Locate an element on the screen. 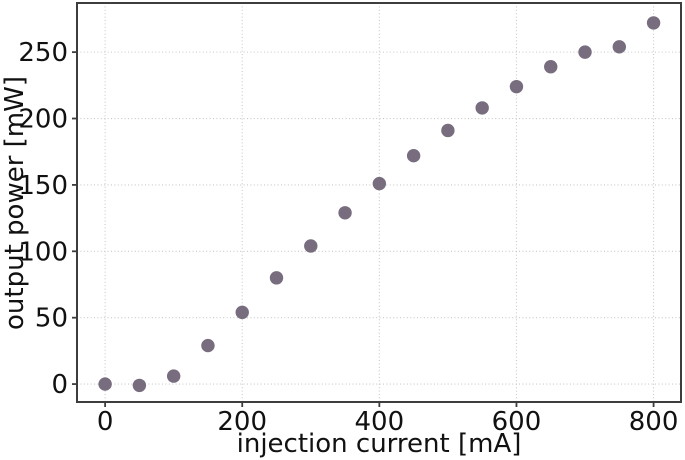 This screenshot has width=685, height=460. x-tick-label: 400 is located at coordinates (380, 422).